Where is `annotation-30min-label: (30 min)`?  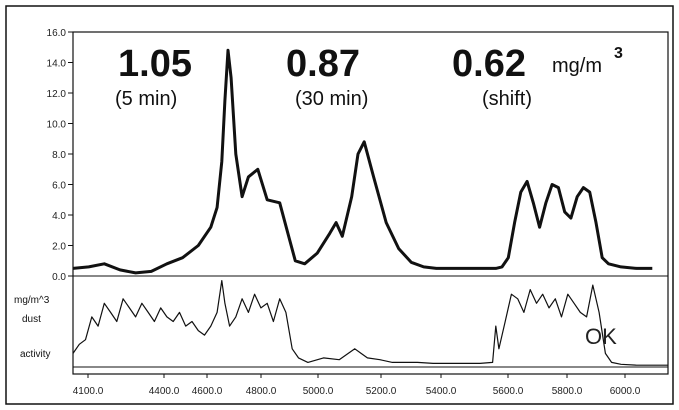 annotation-30min-label: (30 min) is located at coordinates (331, 99).